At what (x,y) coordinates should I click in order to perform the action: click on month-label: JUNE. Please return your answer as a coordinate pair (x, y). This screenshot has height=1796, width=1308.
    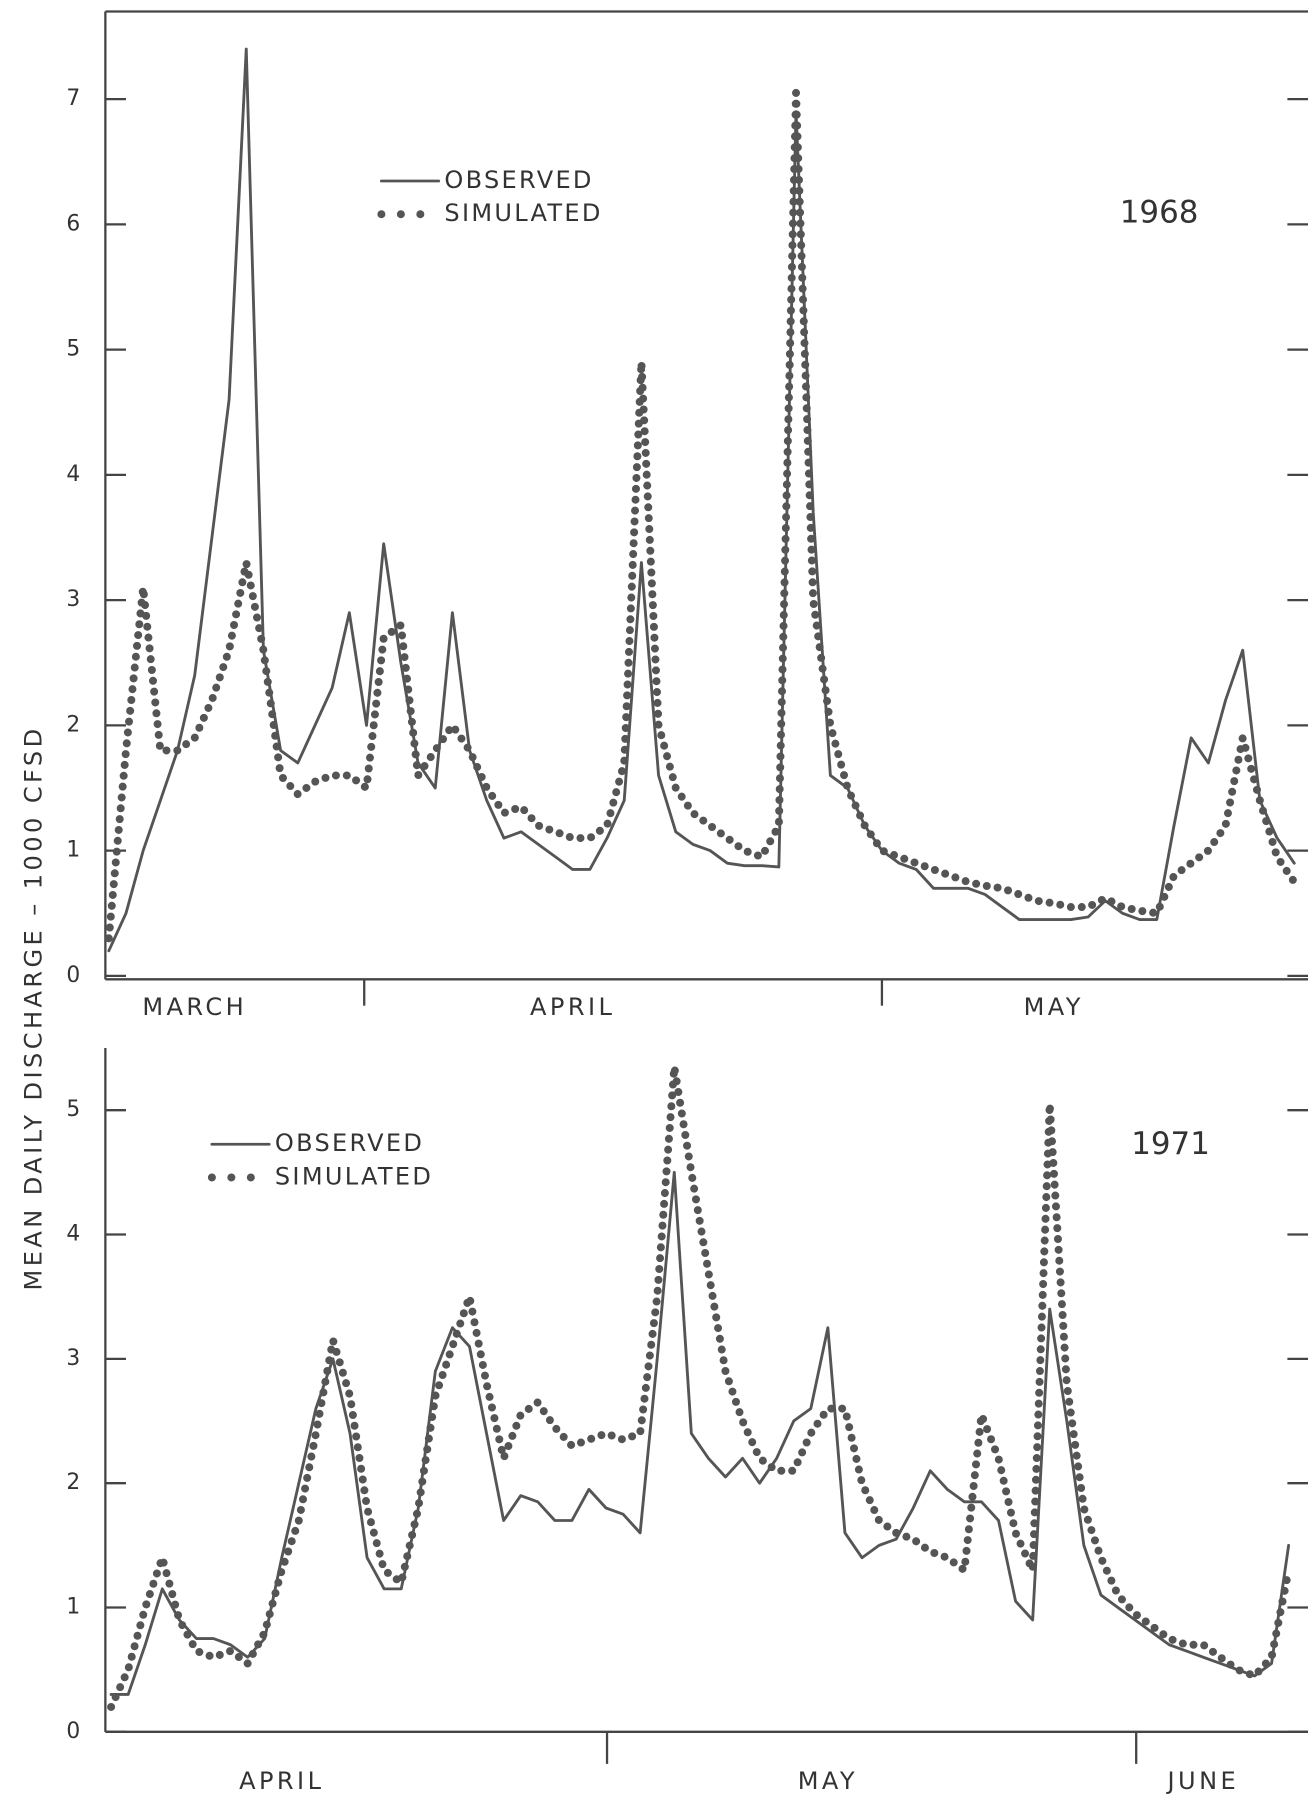
    Looking at the image, I should click on (1203, 1781).